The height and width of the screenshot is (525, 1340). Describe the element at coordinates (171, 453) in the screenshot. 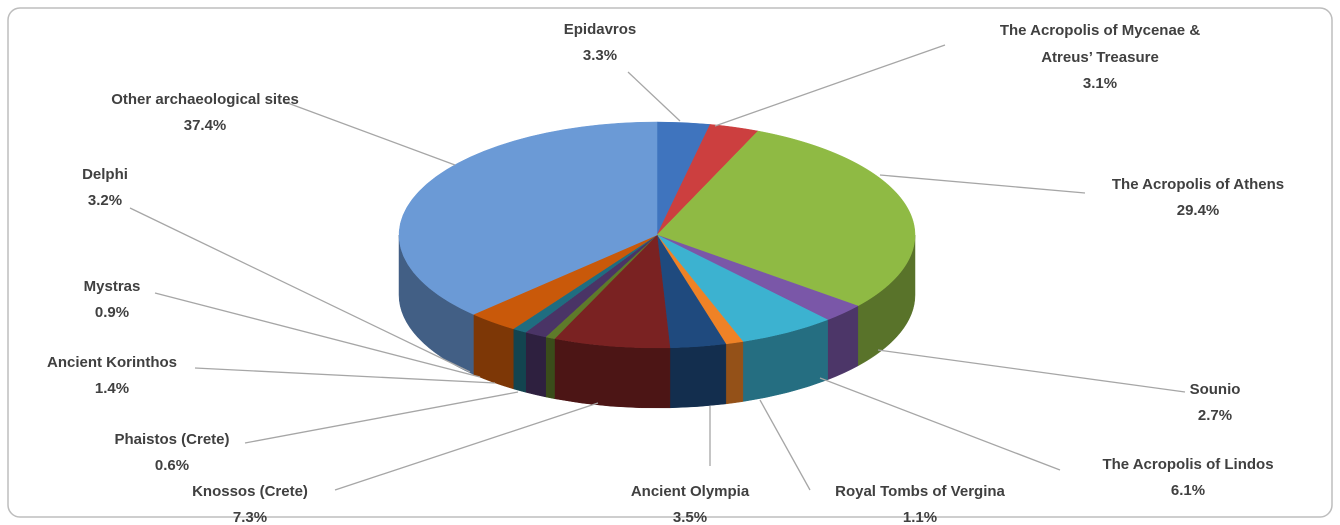

I see `data-label: Phaistos (Crete) 0.6%` at that location.